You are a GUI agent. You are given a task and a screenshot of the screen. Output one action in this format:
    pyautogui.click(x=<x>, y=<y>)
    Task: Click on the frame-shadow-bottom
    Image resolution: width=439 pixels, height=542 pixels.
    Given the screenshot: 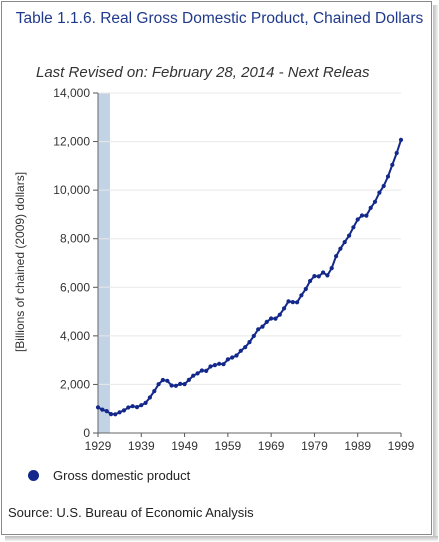 What is the action you would take?
    pyautogui.click(x=221, y=538)
    